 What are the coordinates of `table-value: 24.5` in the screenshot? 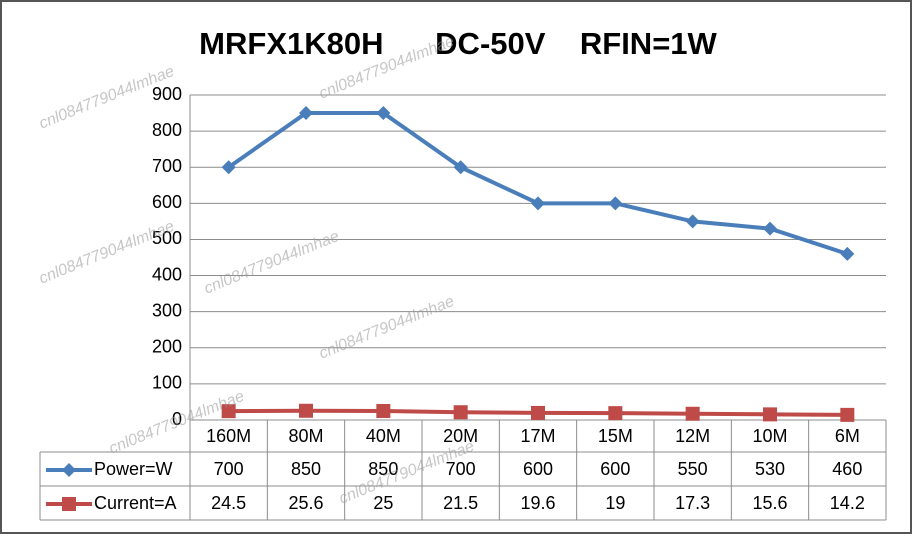 It's located at (228, 503).